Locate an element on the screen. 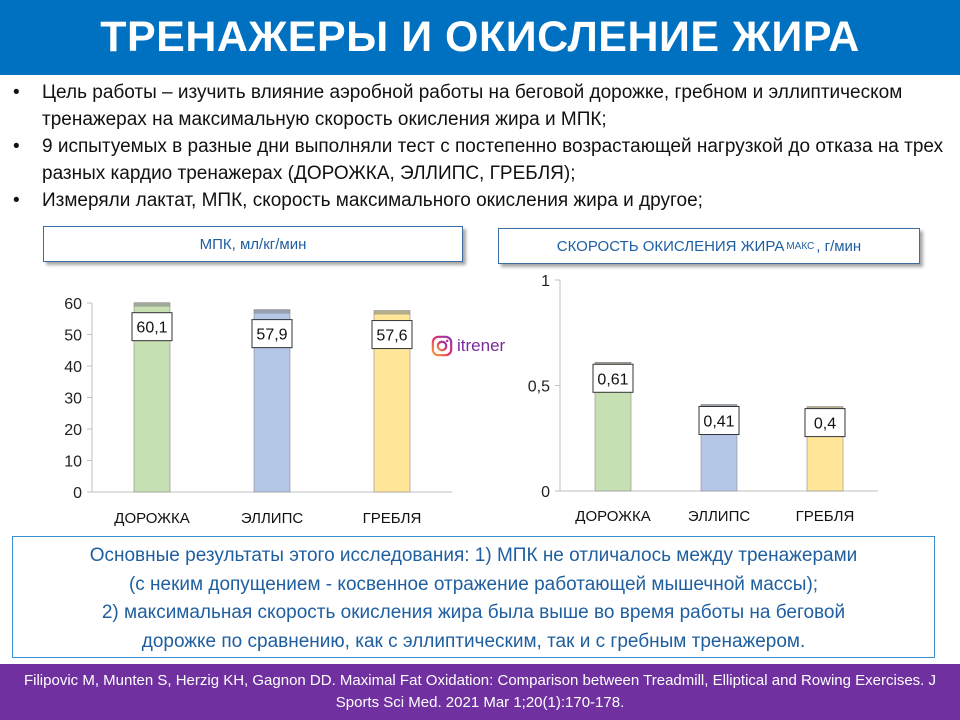  y-tick-label: 0,5 is located at coordinates (539, 387).